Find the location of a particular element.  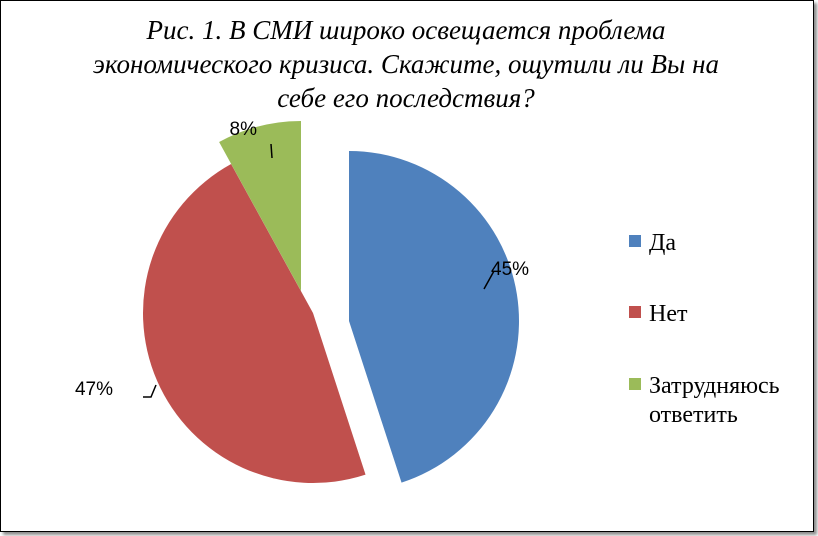

data-label-1: 45% is located at coordinates (510, 269).